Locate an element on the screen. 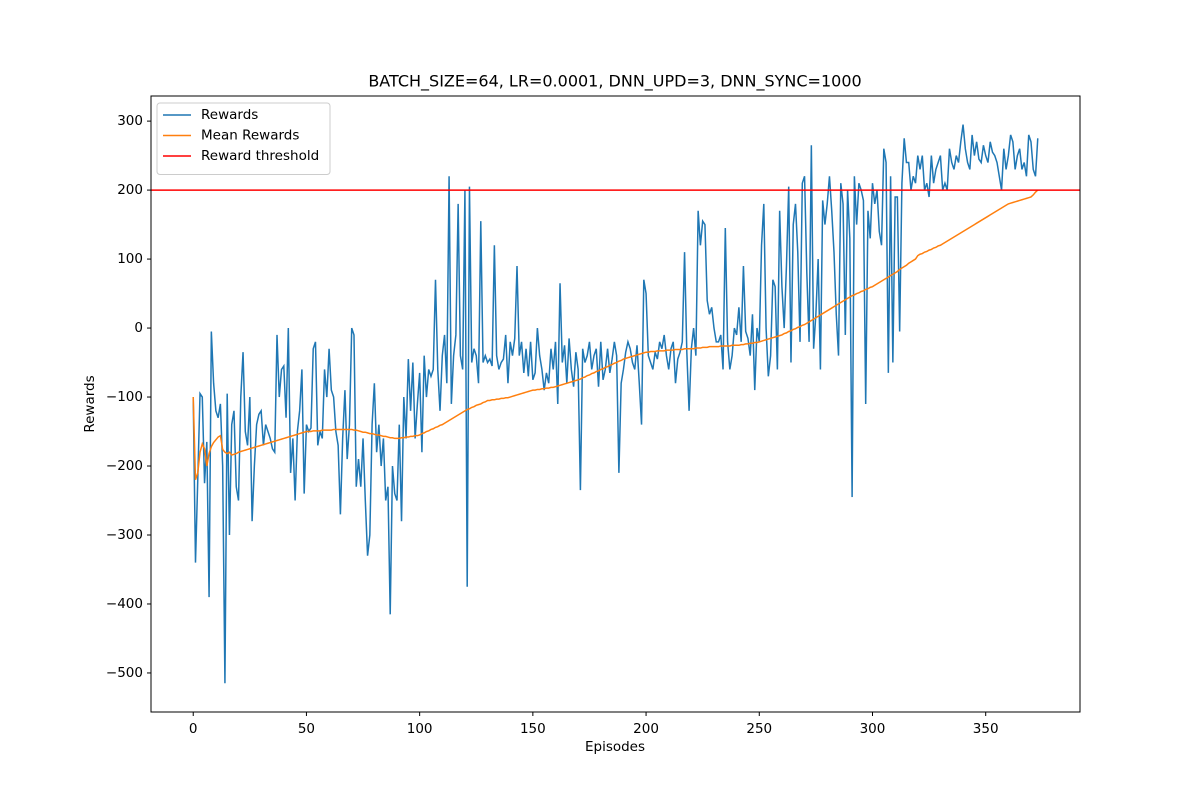 The image size is (1200, 800). y-axis-label: Rewards is located at coordinates (90, 403).